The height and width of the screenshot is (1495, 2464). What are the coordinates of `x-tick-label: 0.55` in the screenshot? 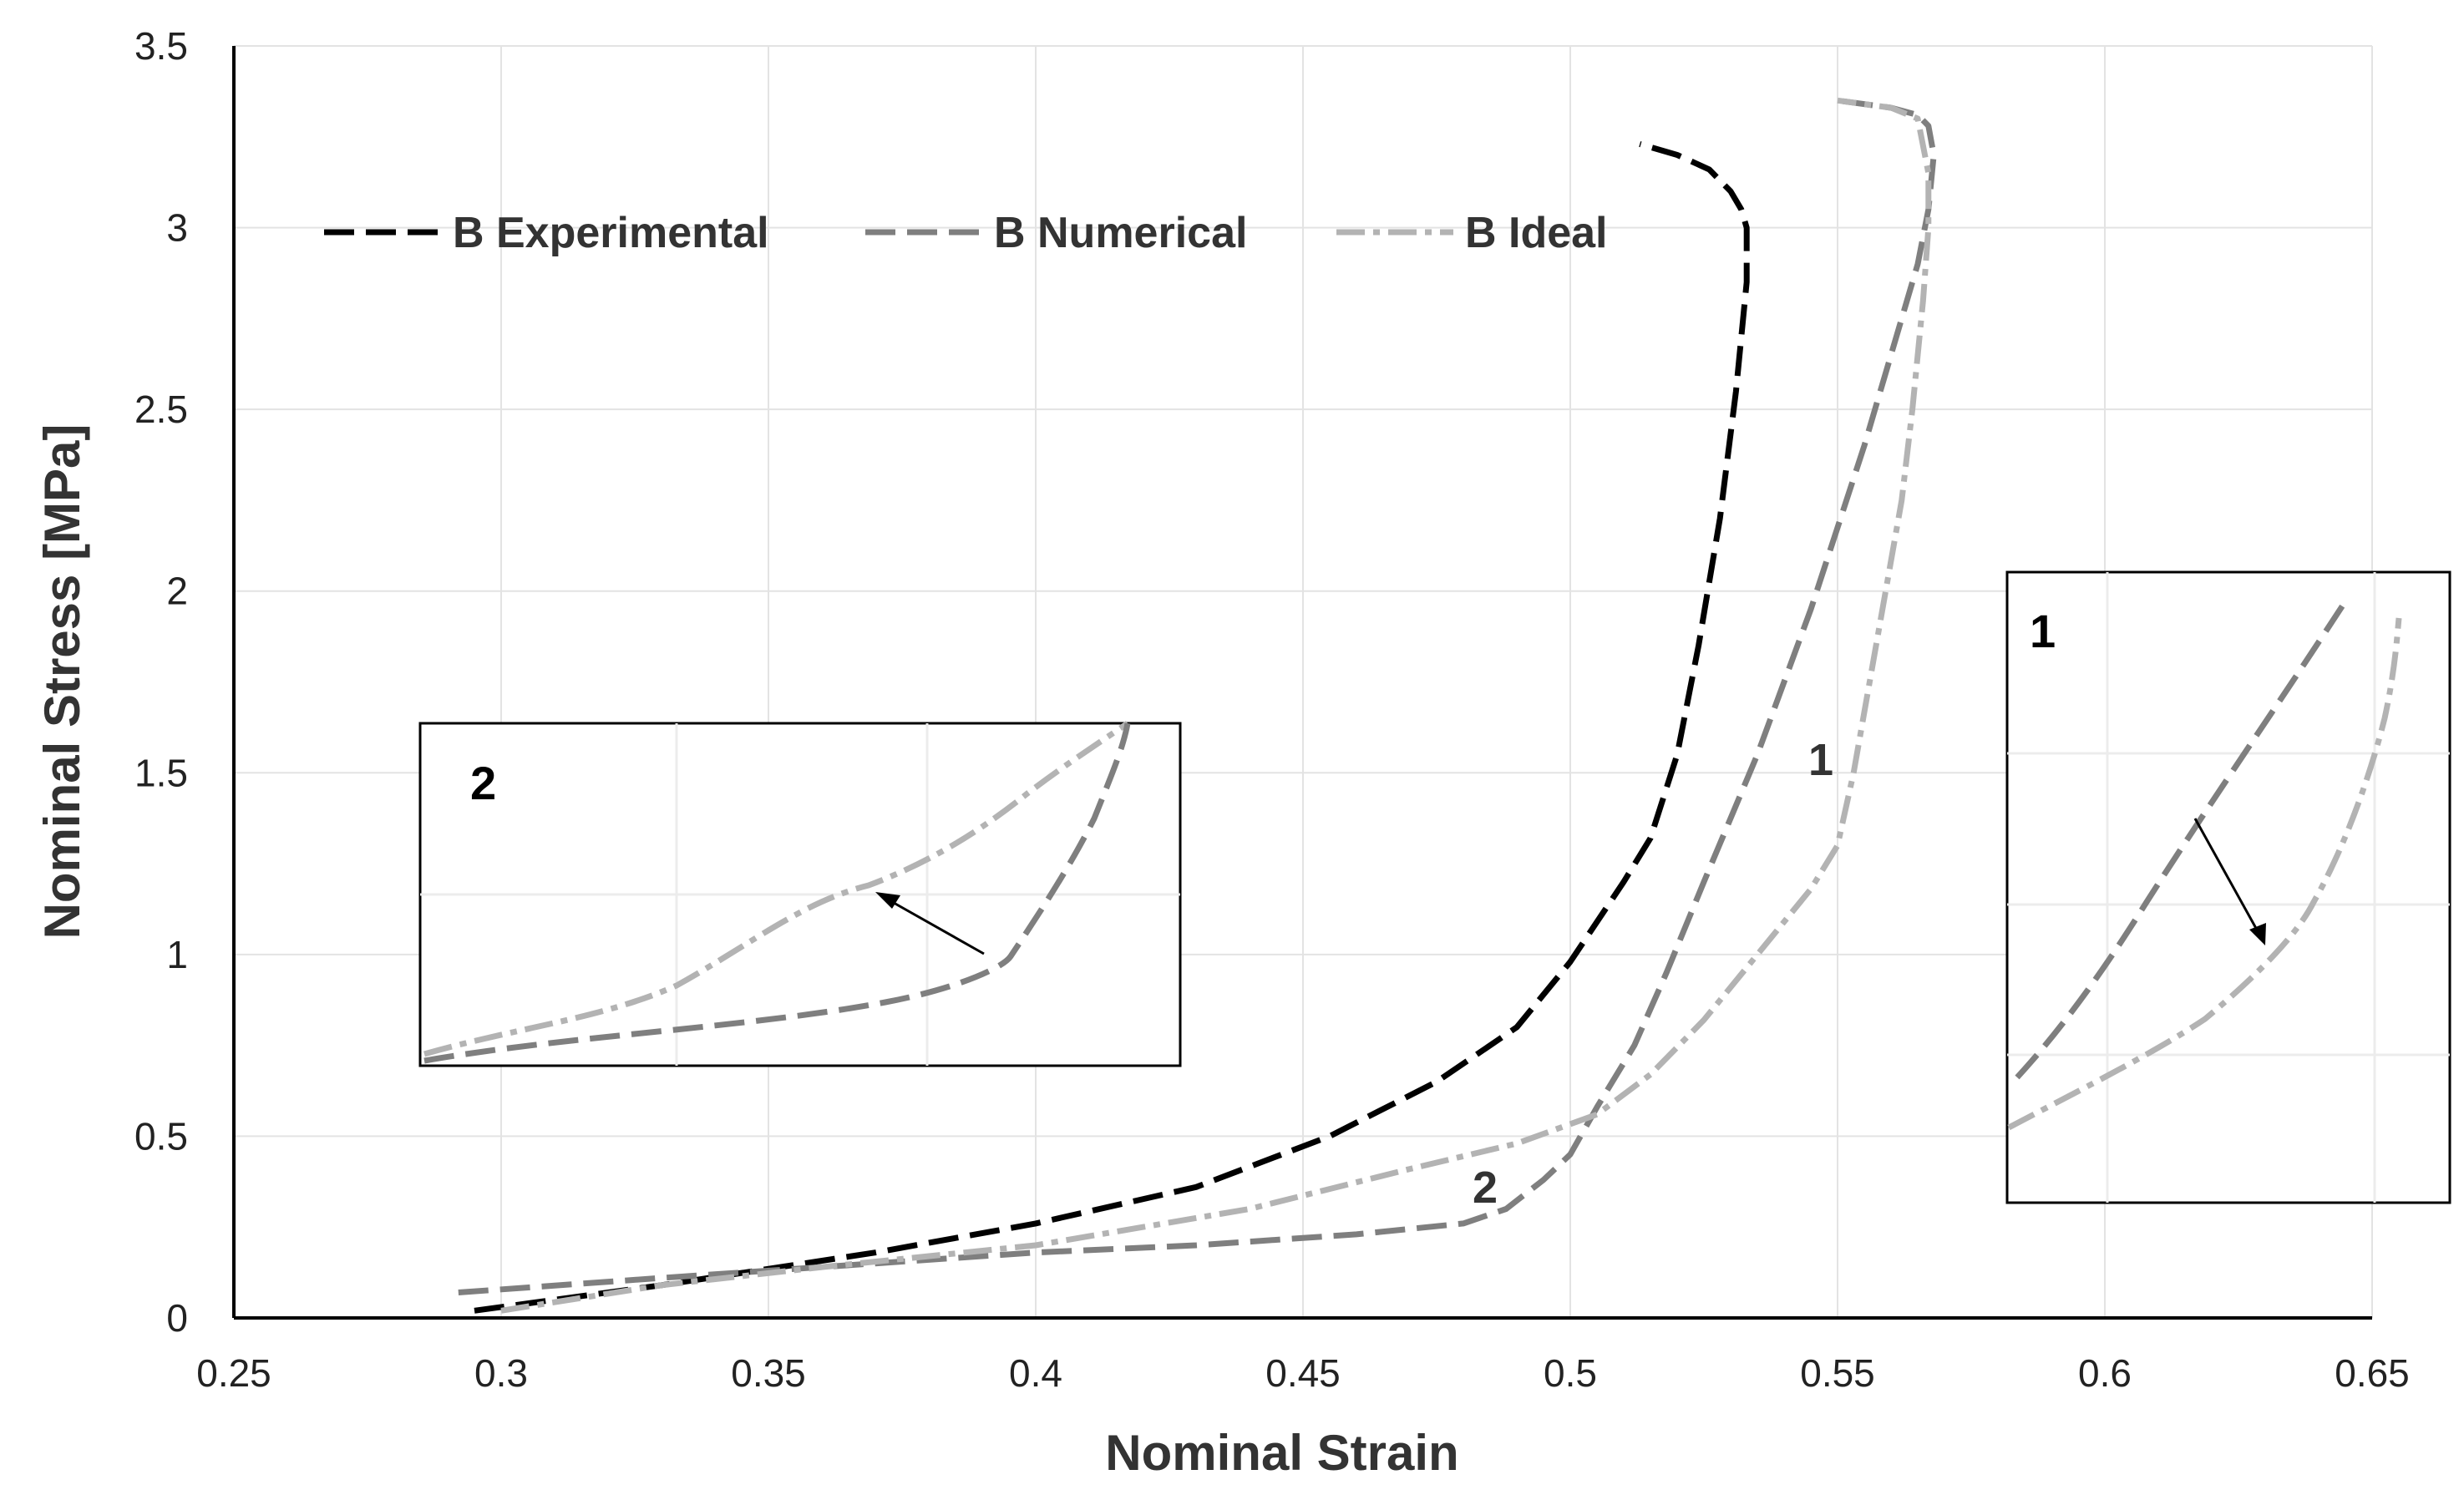 It's located at (1838, 1373).